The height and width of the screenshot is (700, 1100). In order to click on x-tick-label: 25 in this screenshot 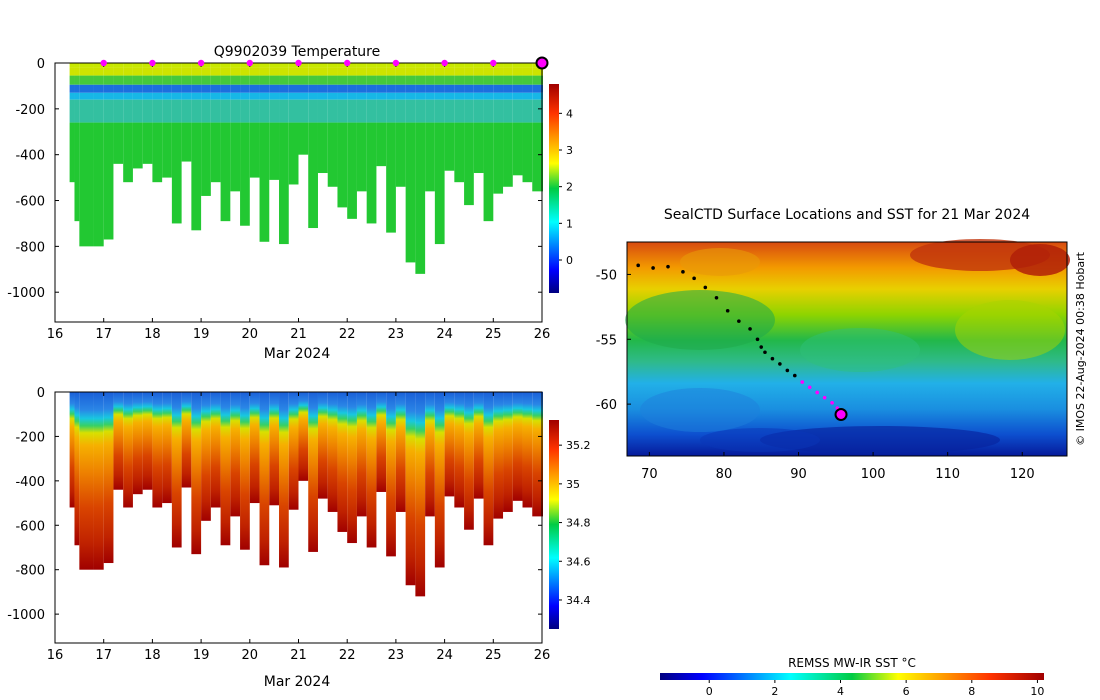, I will do `click(493, 334)`.